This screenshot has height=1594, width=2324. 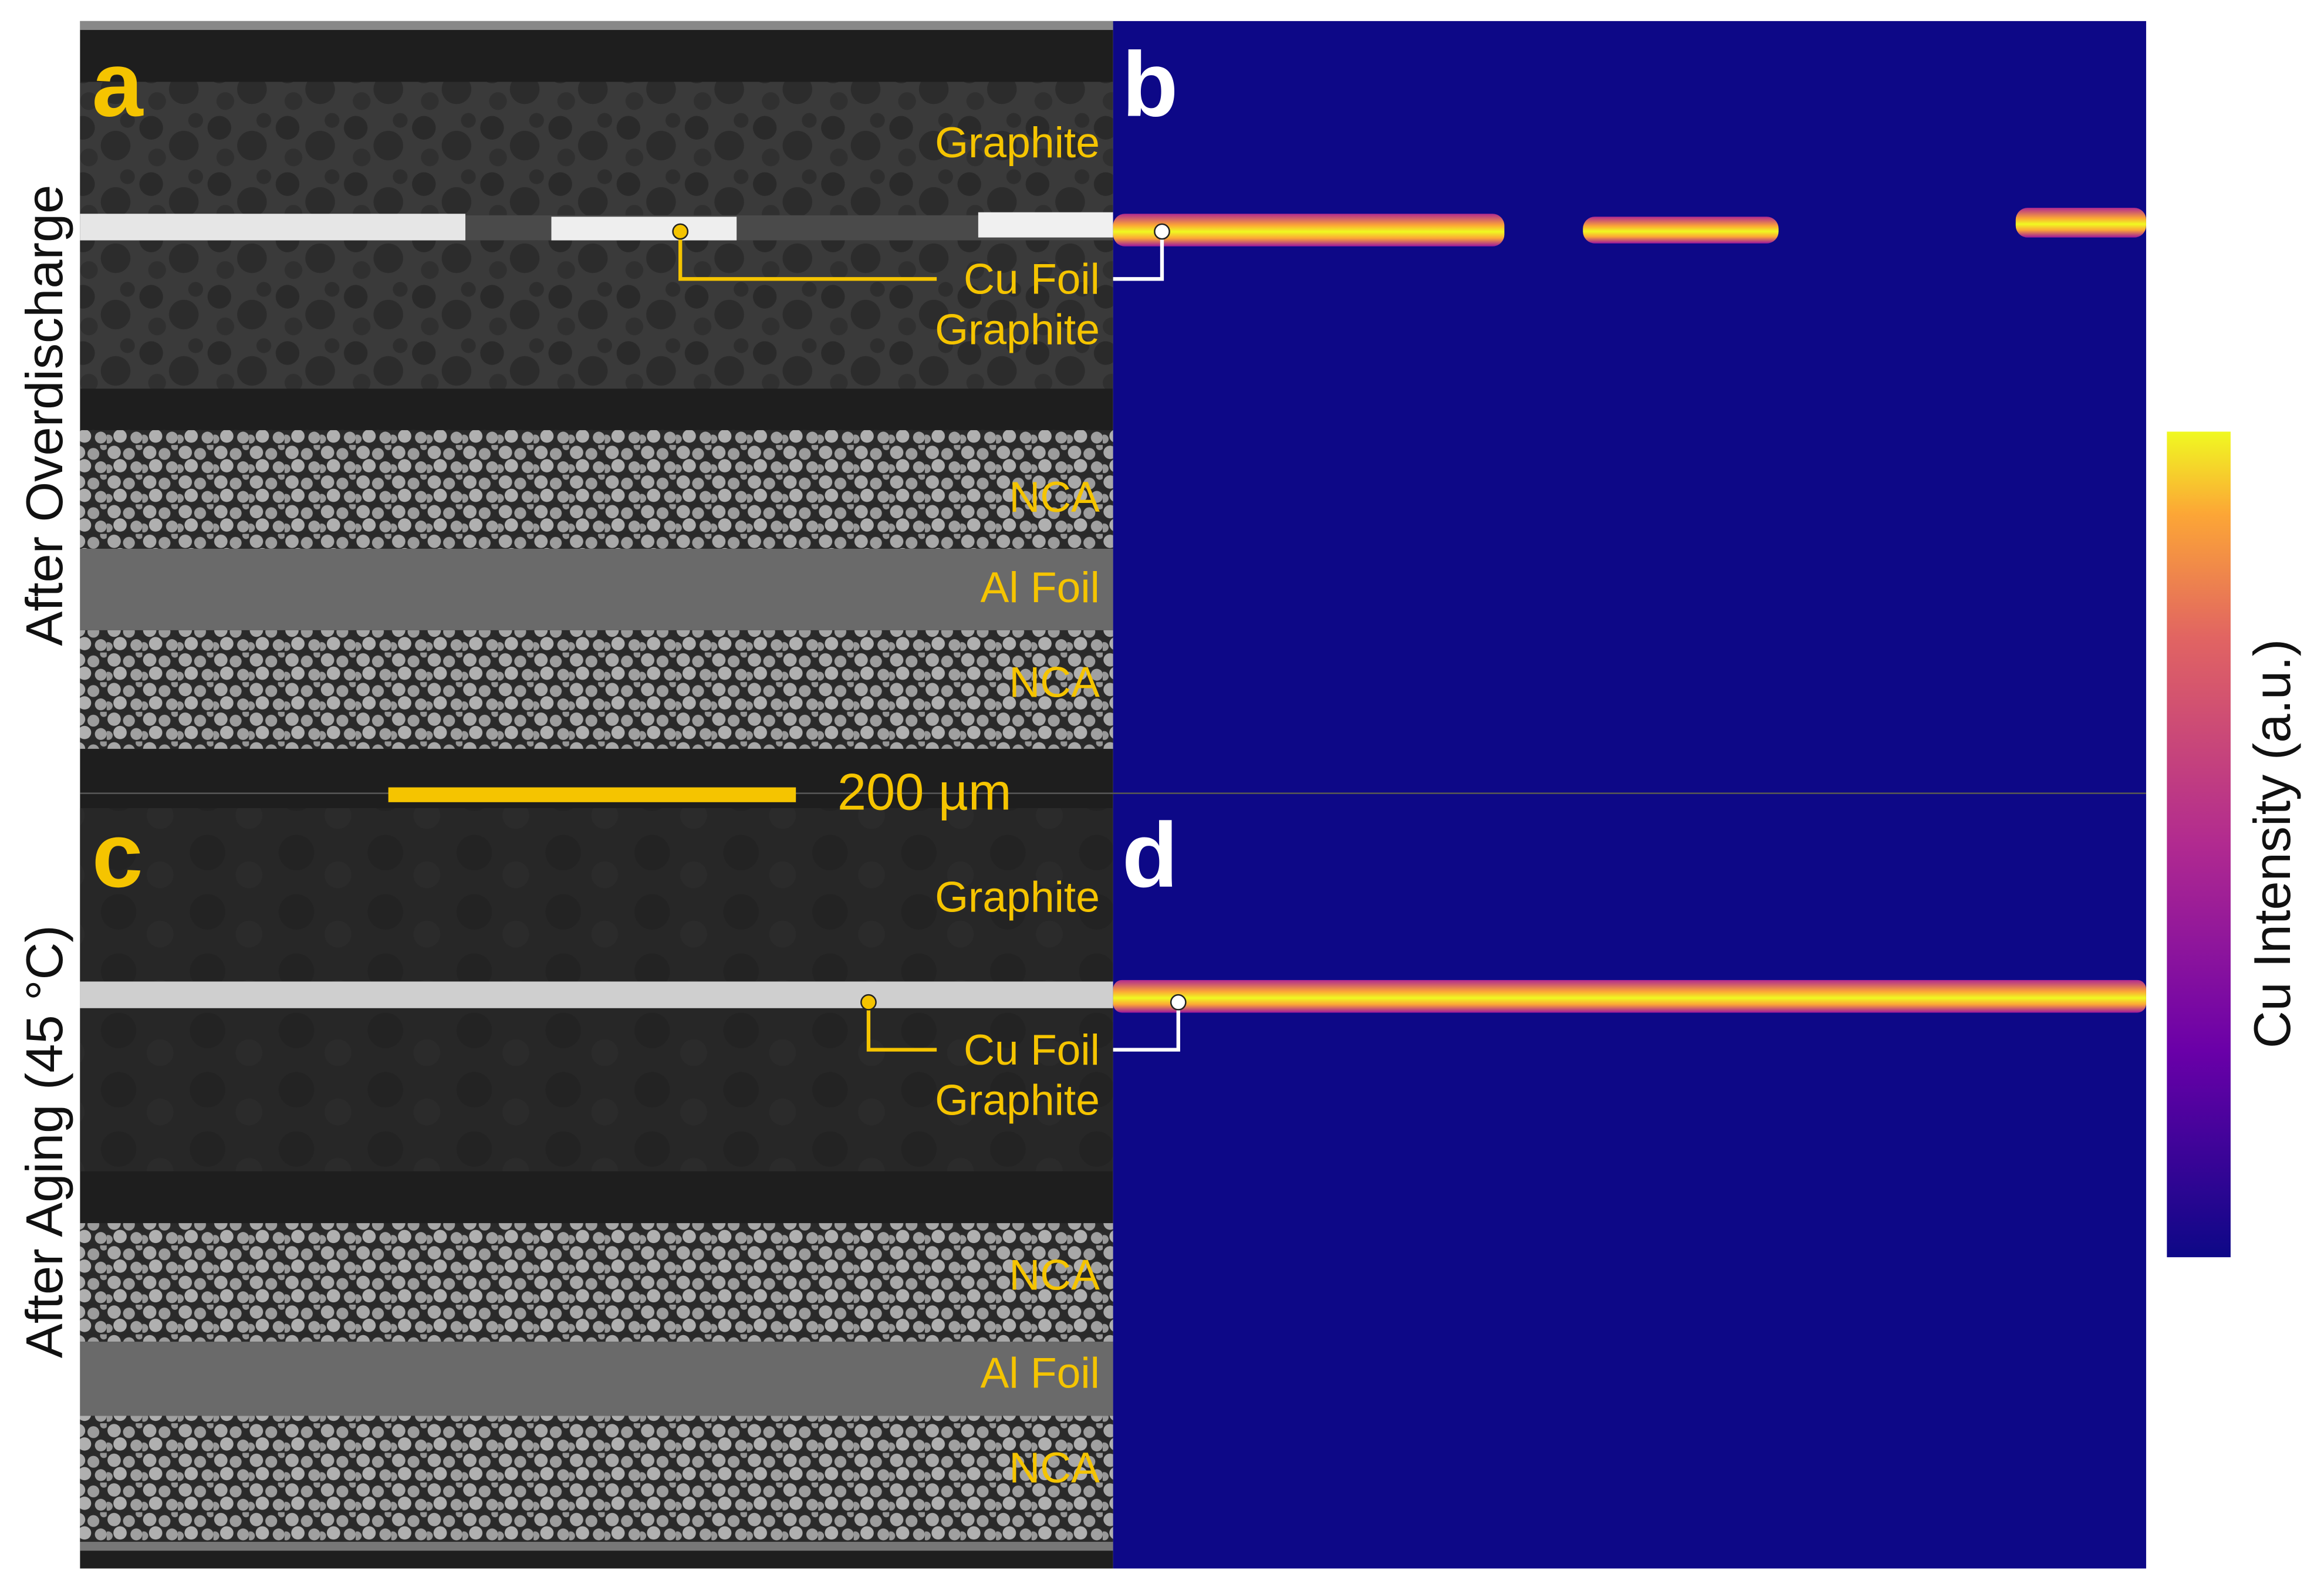 What do you see at coordinates (117, 856) in the screenshot?
I see `panel-letter: c` at bounding box center [117, 856].